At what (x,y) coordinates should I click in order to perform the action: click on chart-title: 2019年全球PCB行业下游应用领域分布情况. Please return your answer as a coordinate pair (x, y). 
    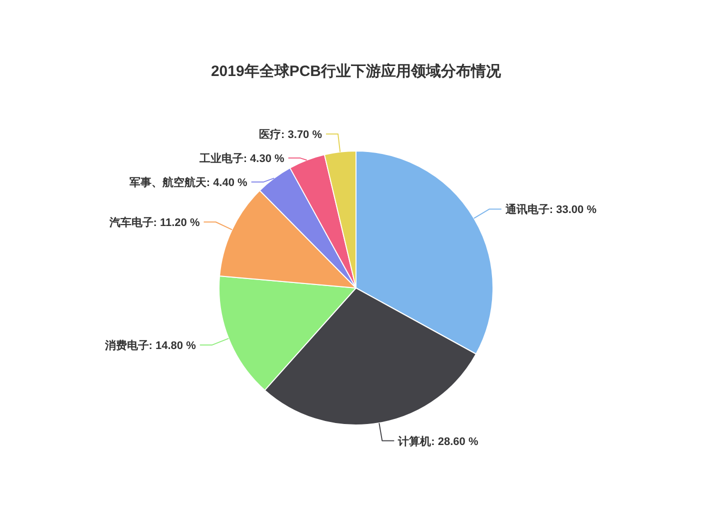
    Looking at the image, I should click on (356, 71).